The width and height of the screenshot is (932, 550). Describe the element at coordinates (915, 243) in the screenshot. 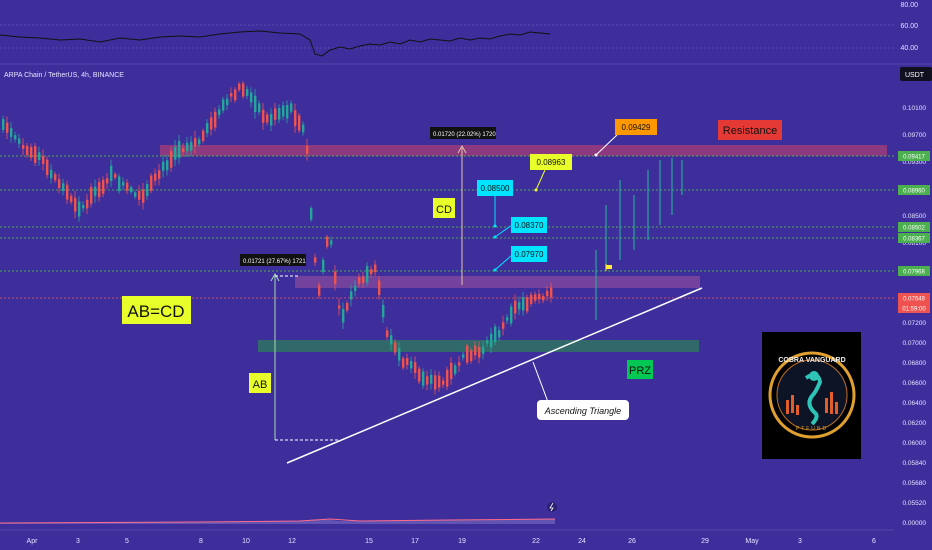

I see `price-tick-label: 0.08100` at that location.